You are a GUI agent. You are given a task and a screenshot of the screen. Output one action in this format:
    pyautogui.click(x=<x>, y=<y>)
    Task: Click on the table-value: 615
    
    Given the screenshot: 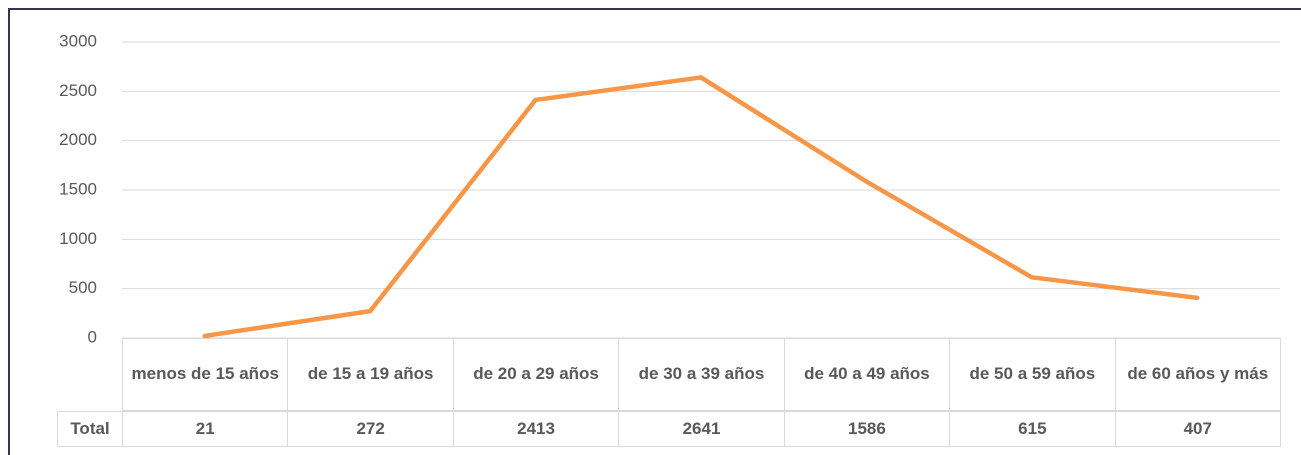 What is the action you would take?
    pyautogui.click(x=1032, y=429)
    